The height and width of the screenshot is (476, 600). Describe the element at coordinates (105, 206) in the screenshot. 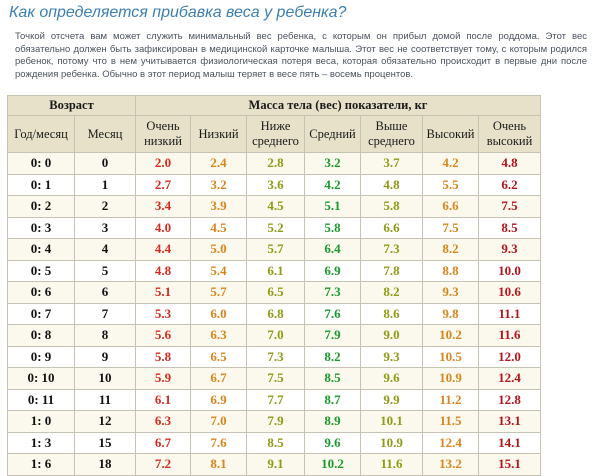

I see `age-month-cell: 2` at that location.